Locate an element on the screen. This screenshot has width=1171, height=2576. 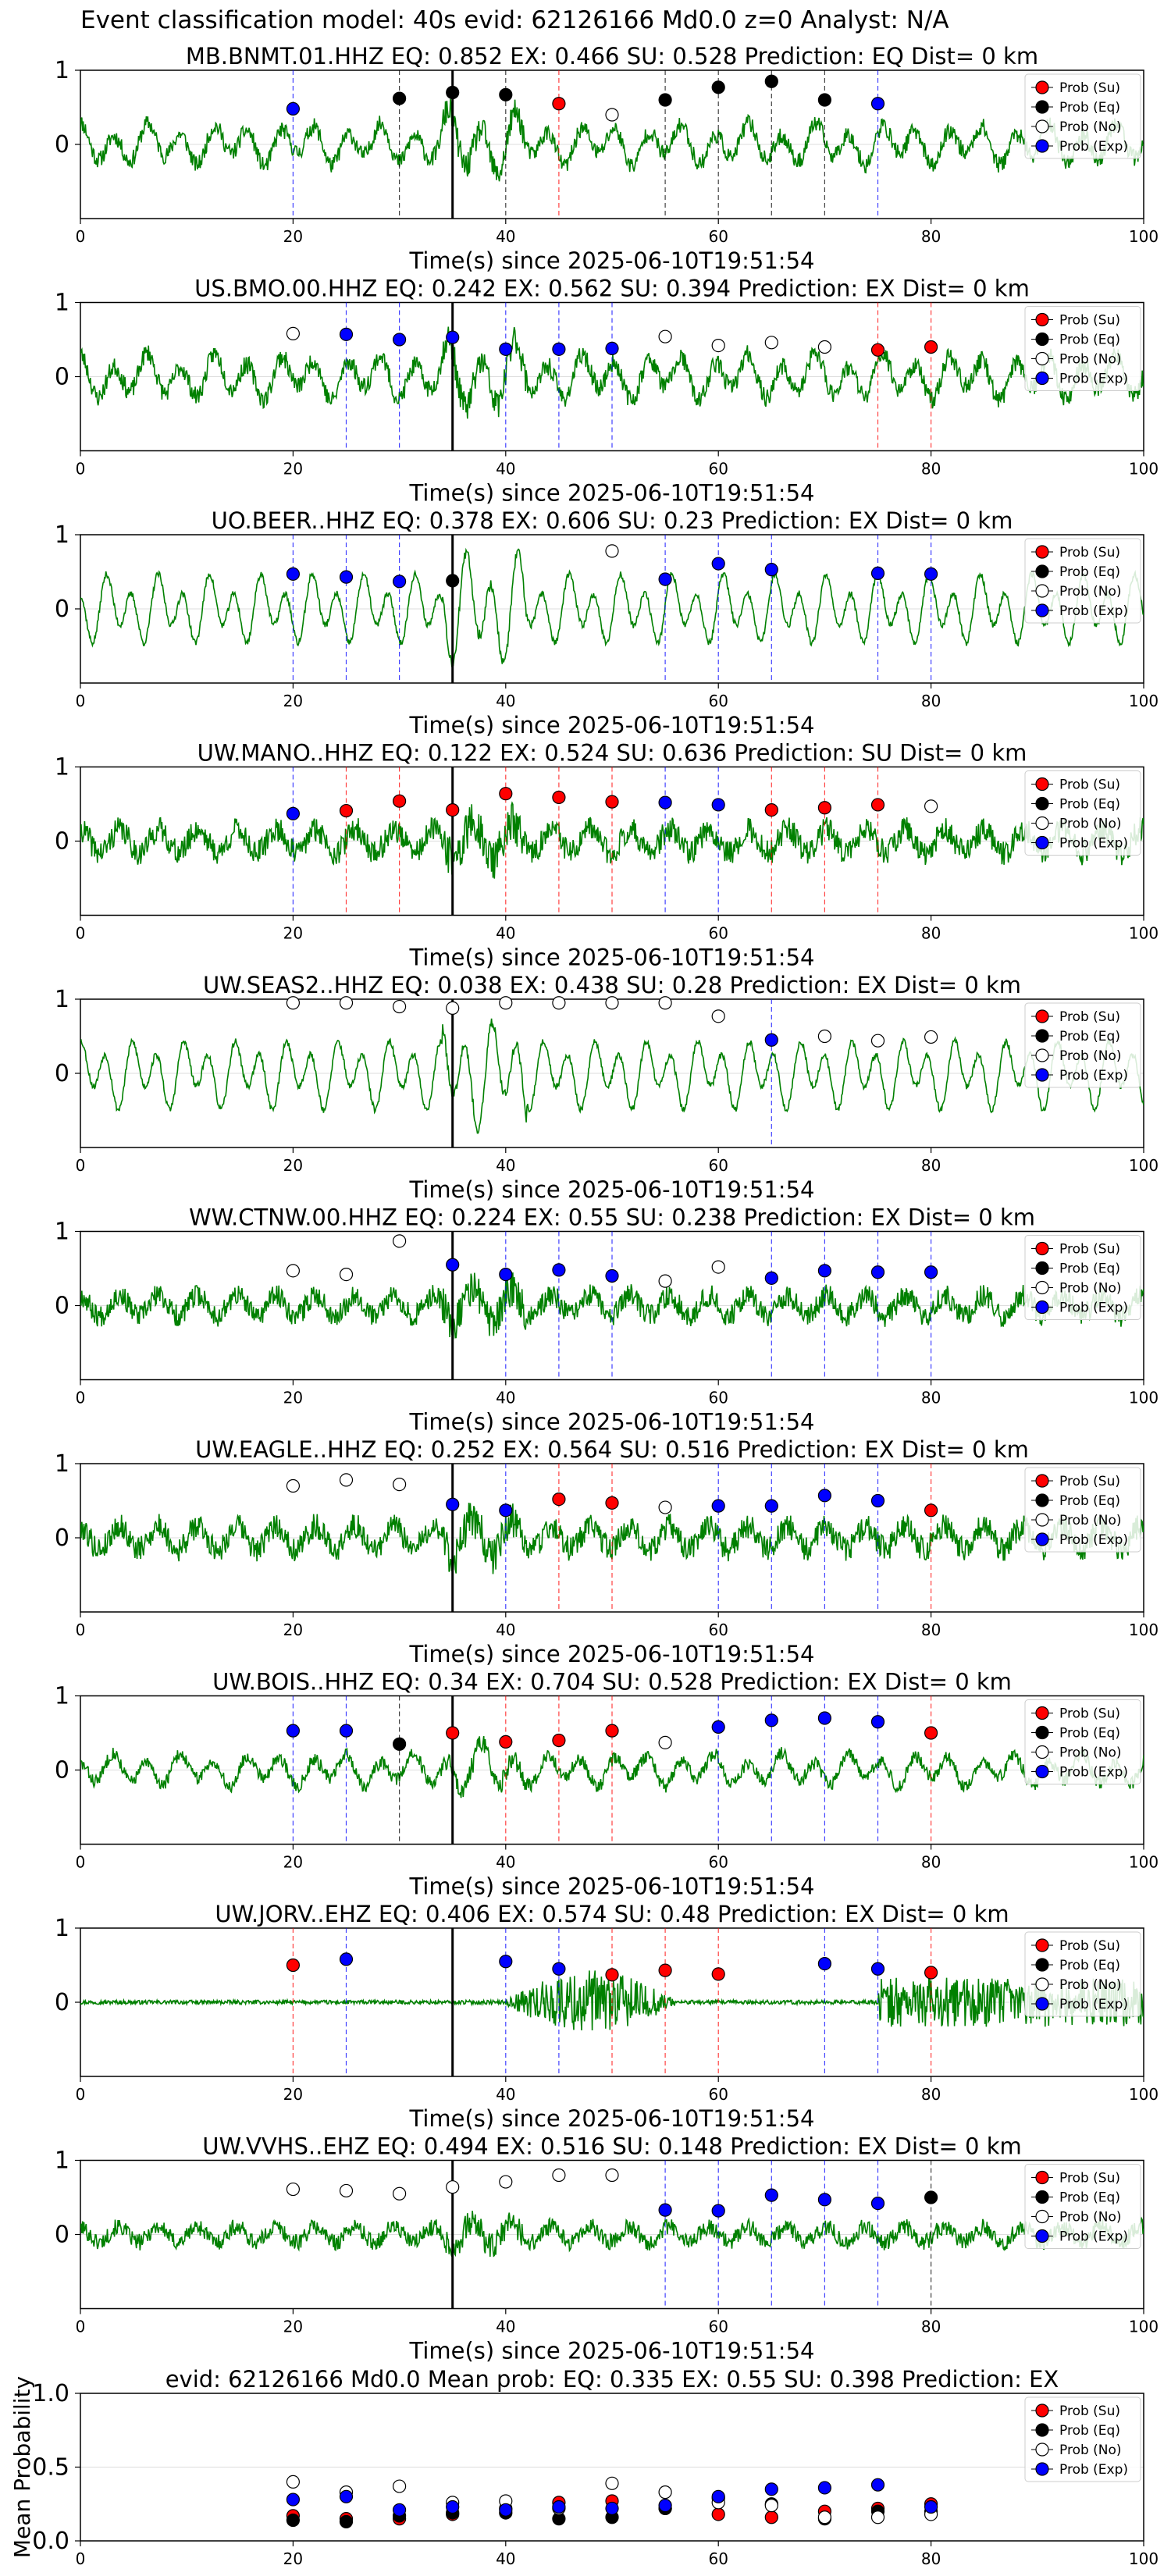
mean-point-su is located at coordinates (771, 2517).